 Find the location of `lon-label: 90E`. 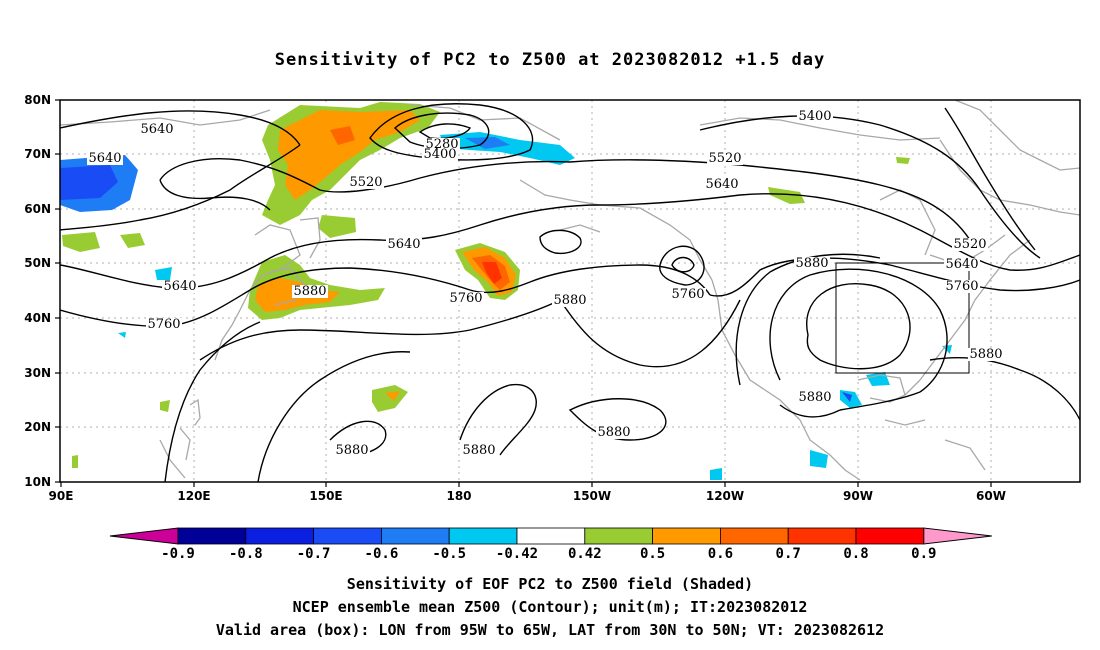

lon-label: 90E is located at coordinates (61, 496).